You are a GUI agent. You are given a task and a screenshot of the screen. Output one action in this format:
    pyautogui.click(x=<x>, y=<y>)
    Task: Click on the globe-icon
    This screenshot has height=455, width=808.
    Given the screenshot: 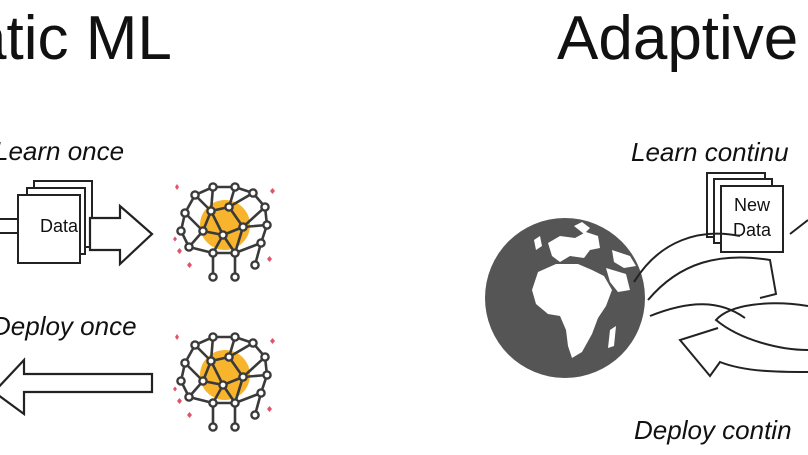 What is the action you would take?
    pyautogui.click(x=565, y=298)
    